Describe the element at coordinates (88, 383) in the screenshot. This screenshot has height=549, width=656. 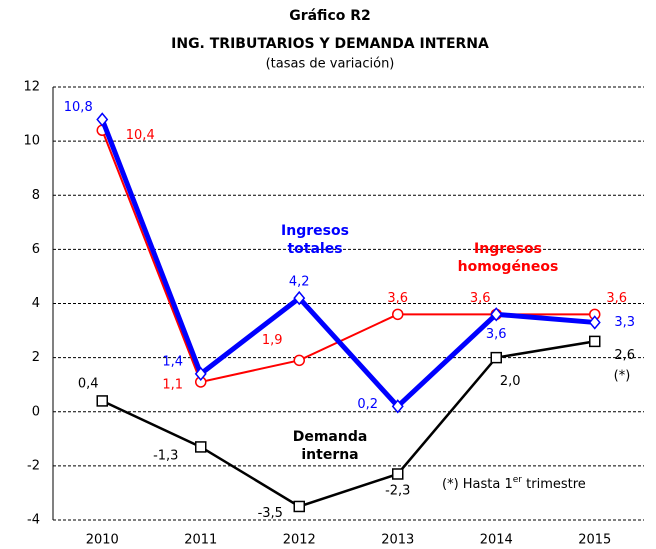
I see `value-label: 0,4` at that location.